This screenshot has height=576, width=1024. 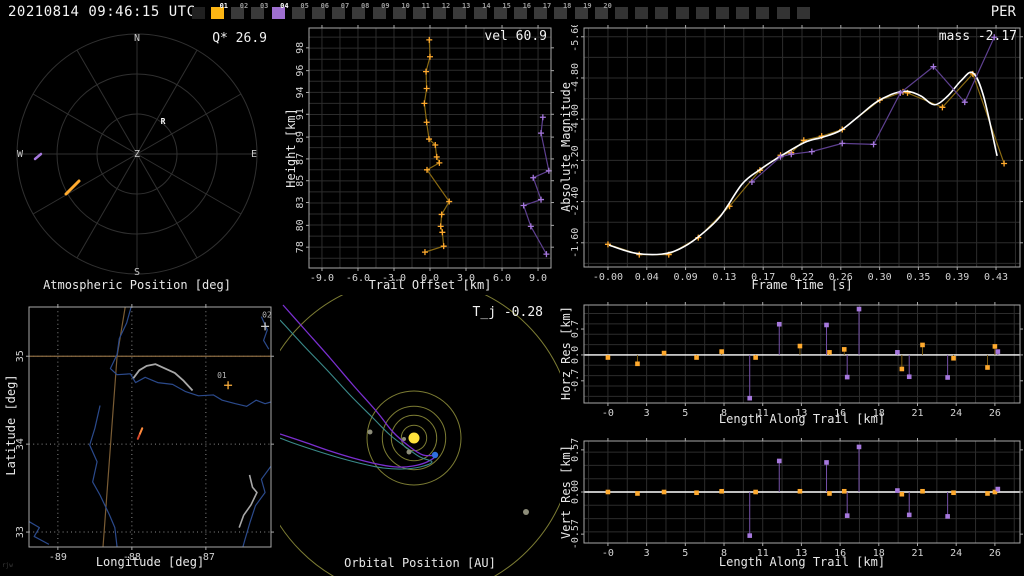 I want to click on svg-text: 8, so click(x=724, y=553).